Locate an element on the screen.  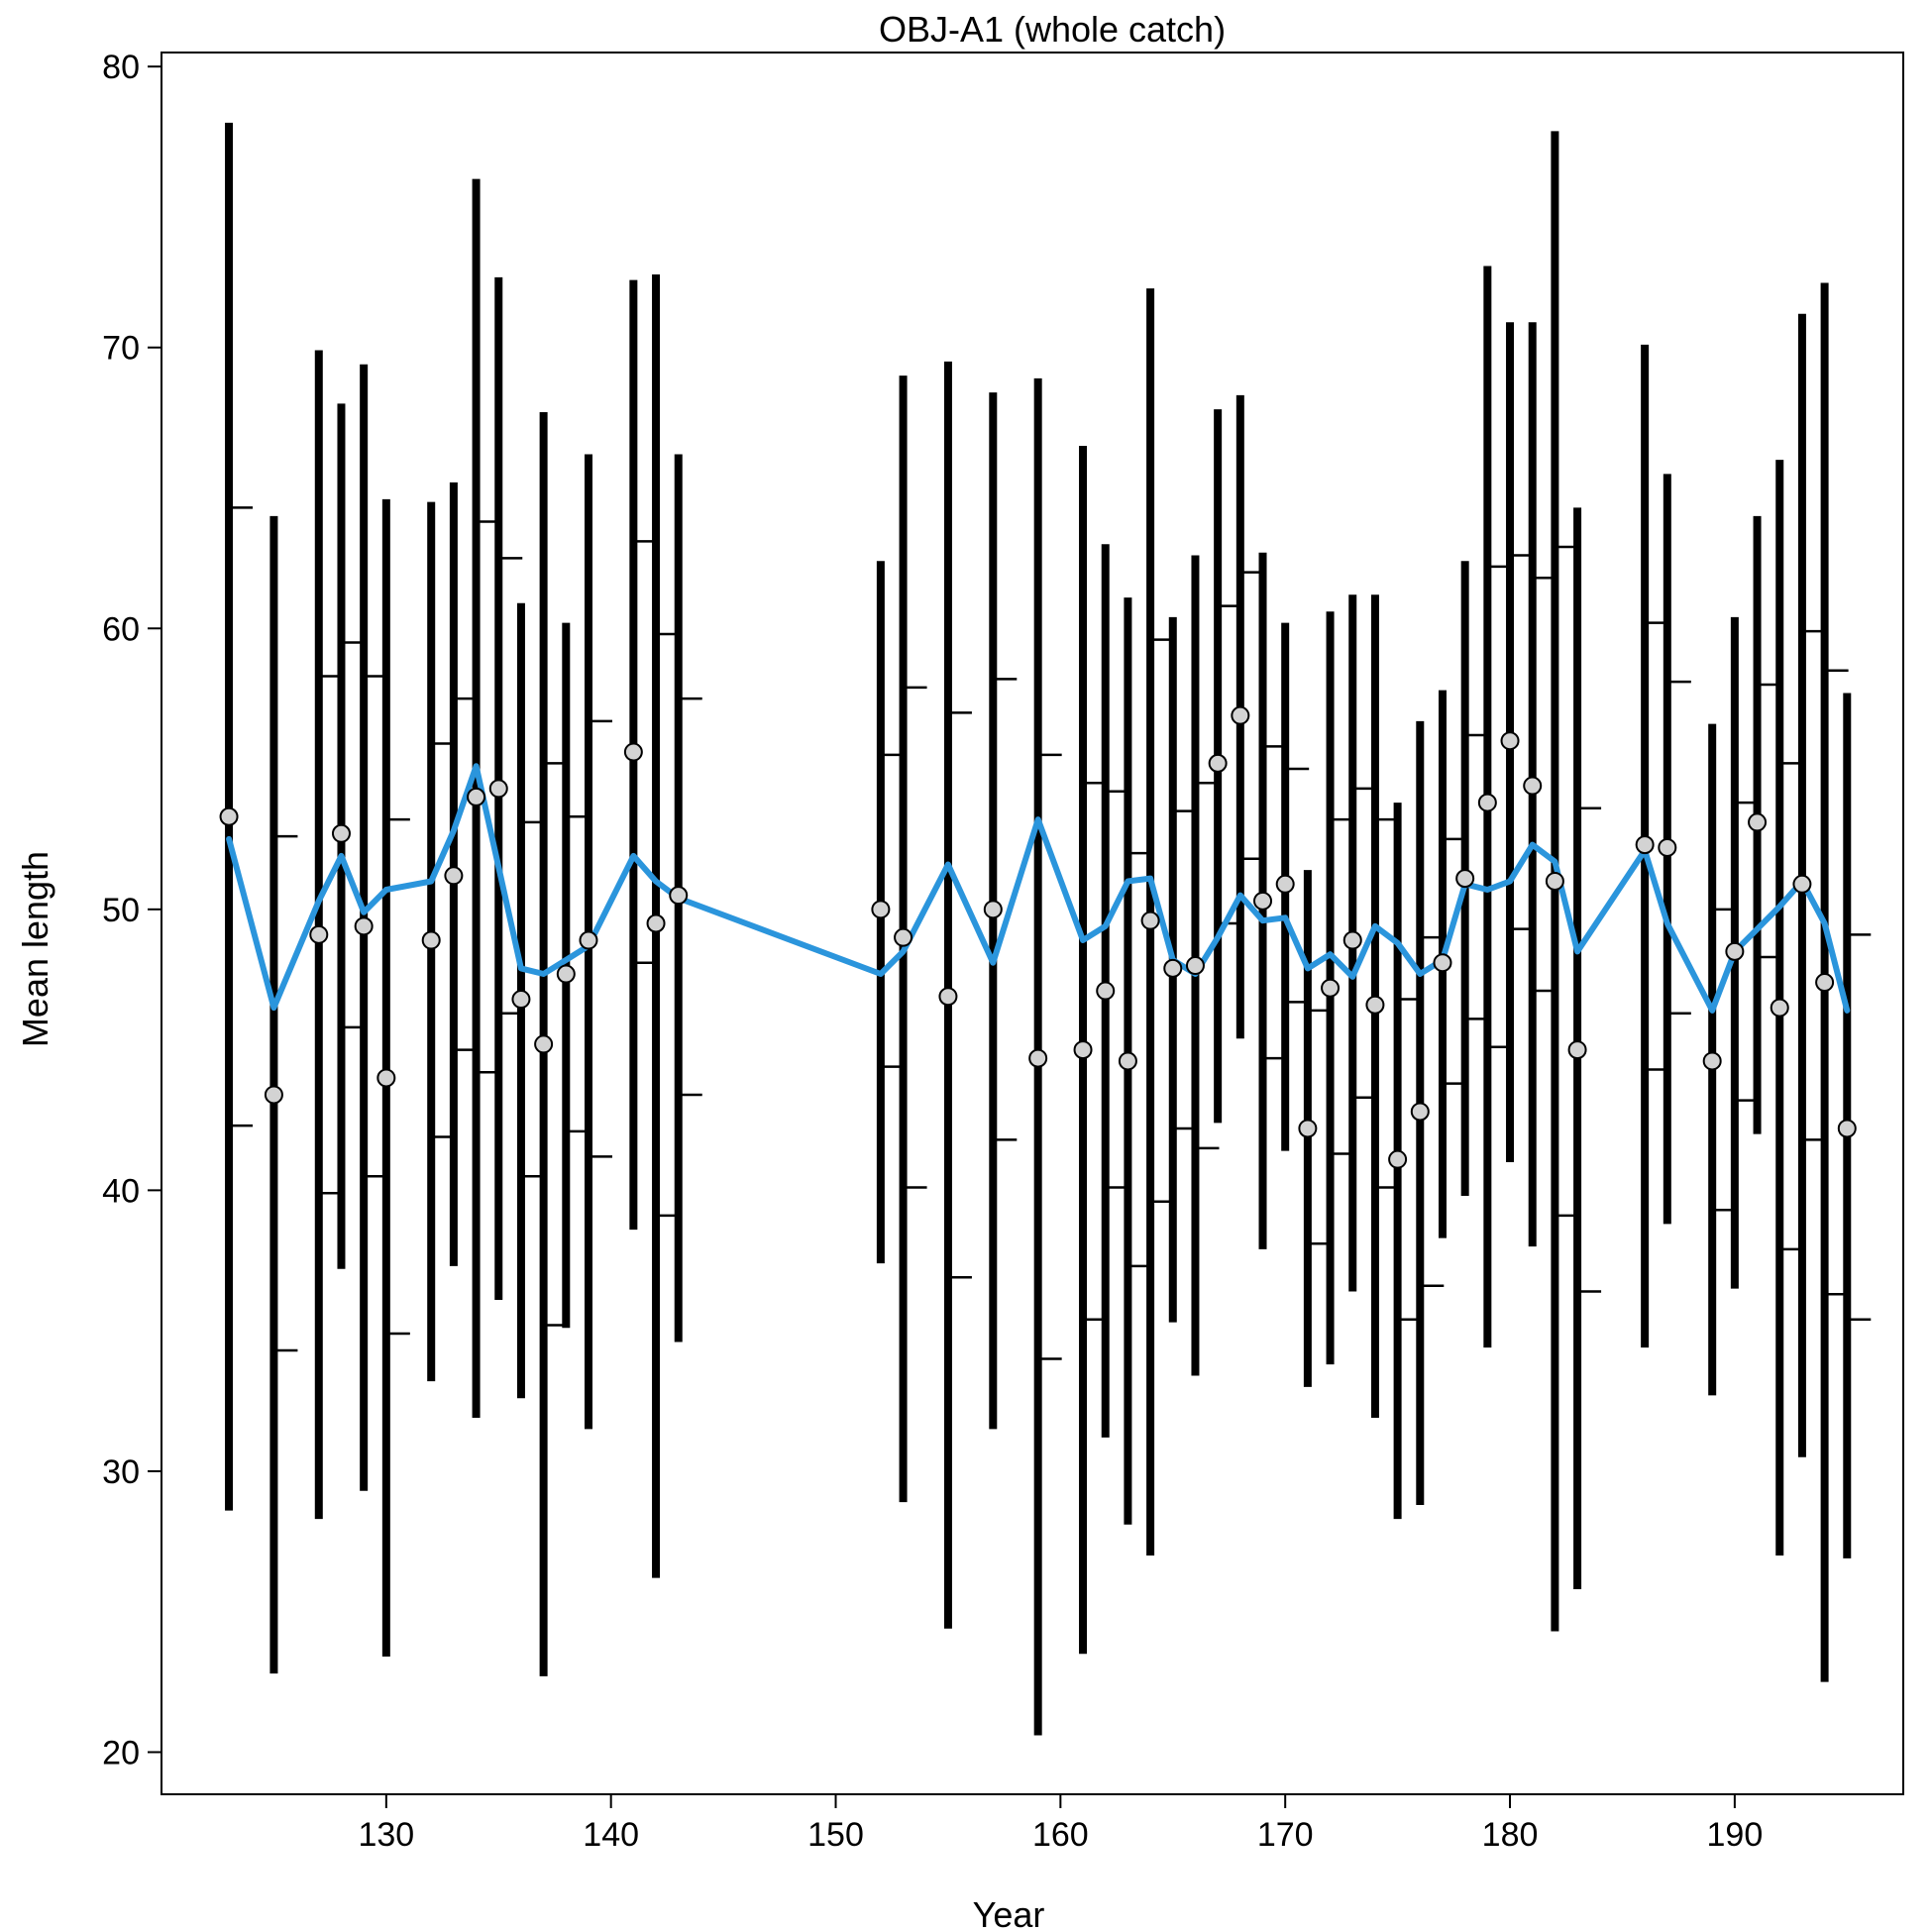
expected-line is located at coordinates (1038, 888).